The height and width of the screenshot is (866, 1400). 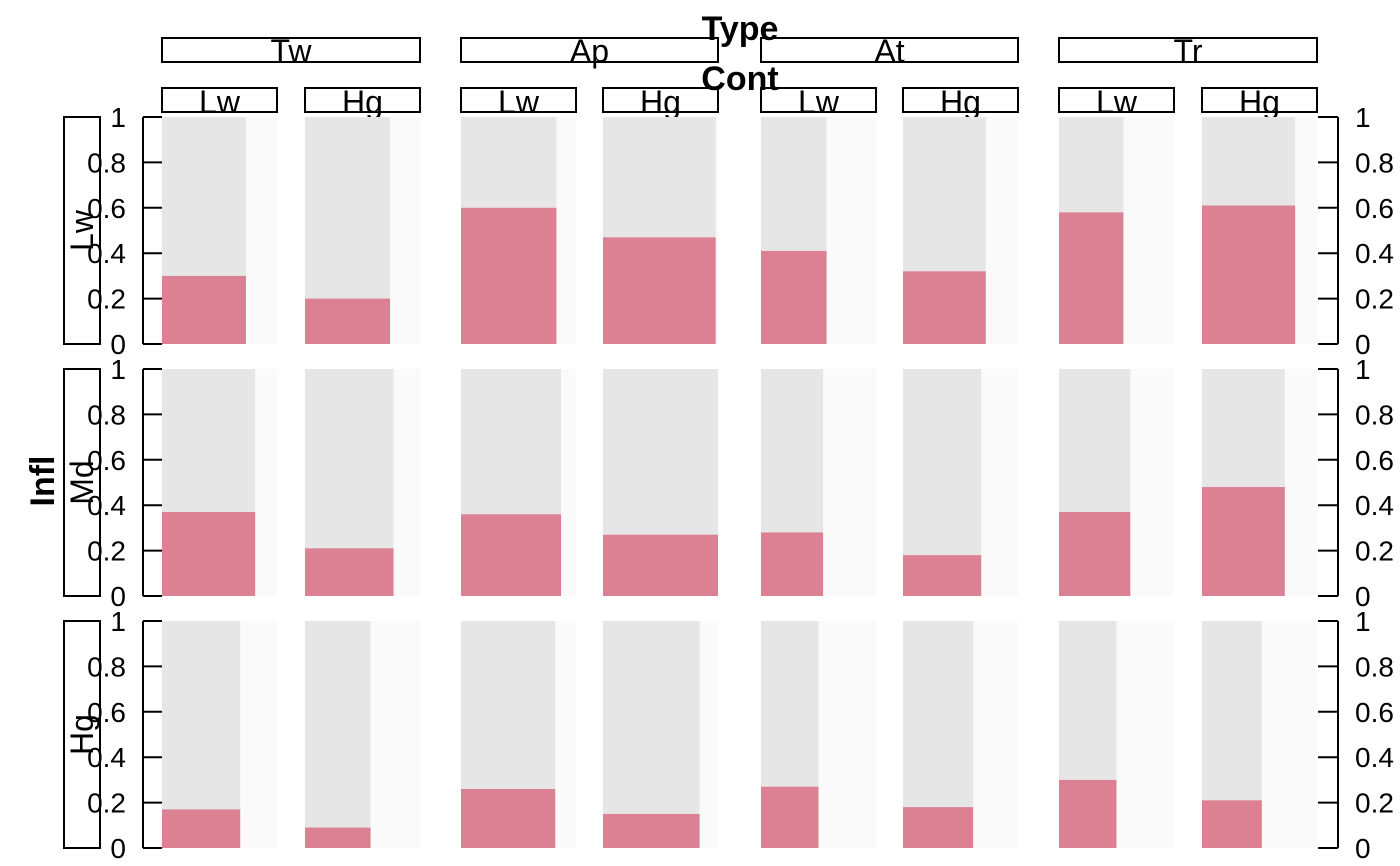 What do you see at coordinates (660, 230) in the screenshot?
I see `panel-lw-ap-hg` at bounding box center [660, 230].